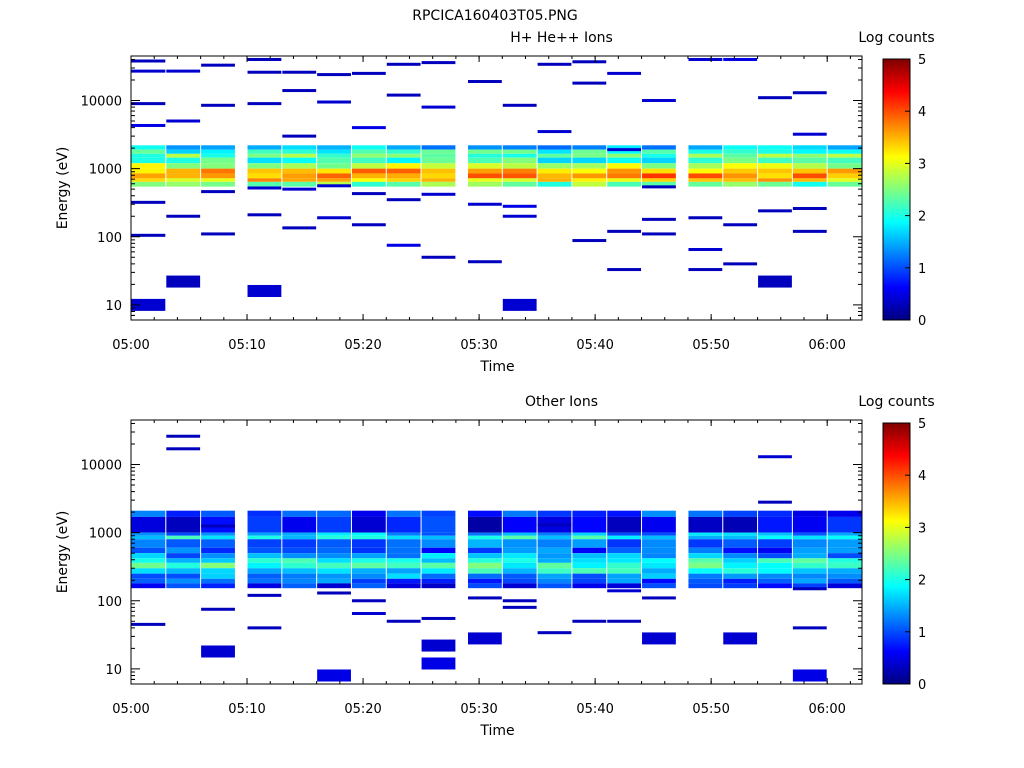 This screenshot has width=1024, height=768. Describe the element at coordinates (362, 709) in the screenshot. I see `x-tick-label: 05:20` at that location.